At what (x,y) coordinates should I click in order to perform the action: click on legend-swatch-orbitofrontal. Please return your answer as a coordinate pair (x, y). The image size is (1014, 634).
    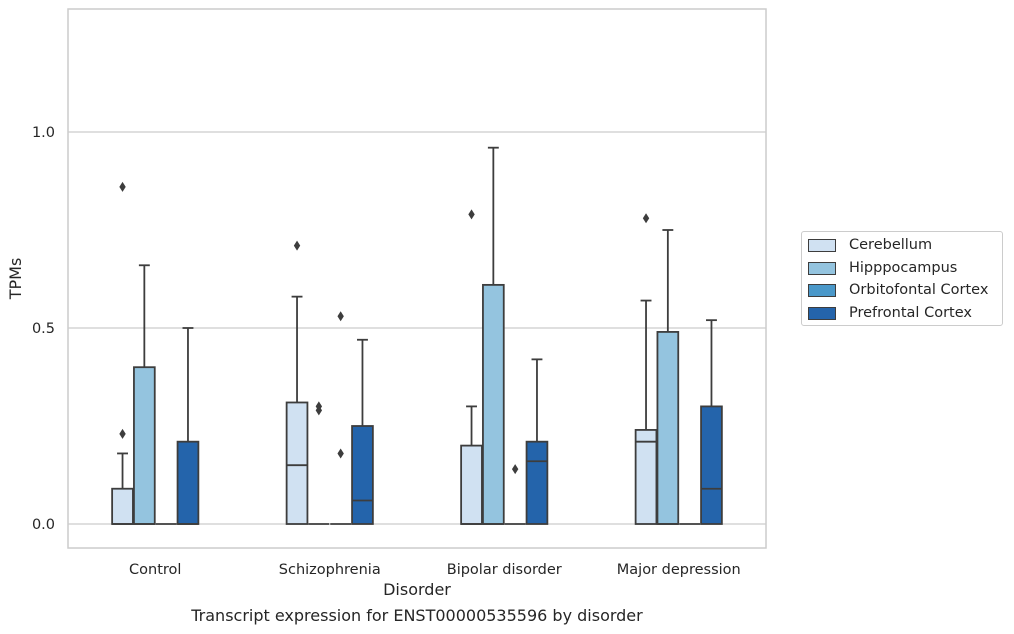
    Looking at the image, I should click on (822, 290).